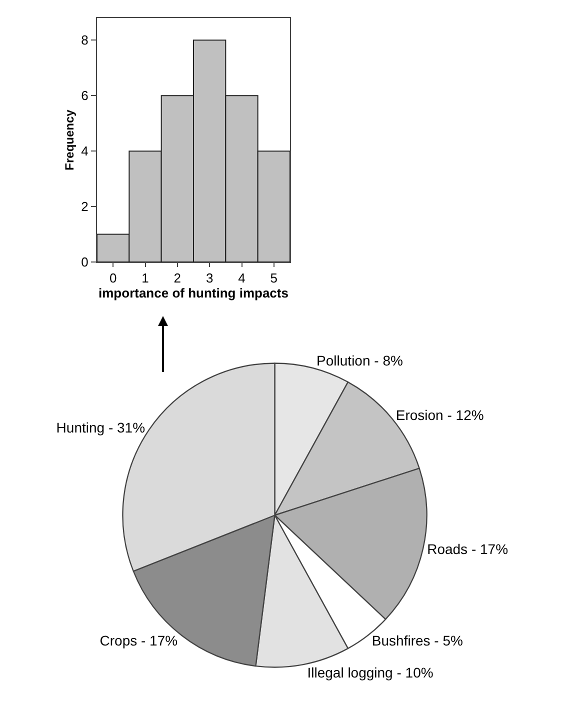 The image size is (563, 707). Describe the element at coordinates (210, 278) in the screenshot. I see `x-tick-label: 3` at that location.